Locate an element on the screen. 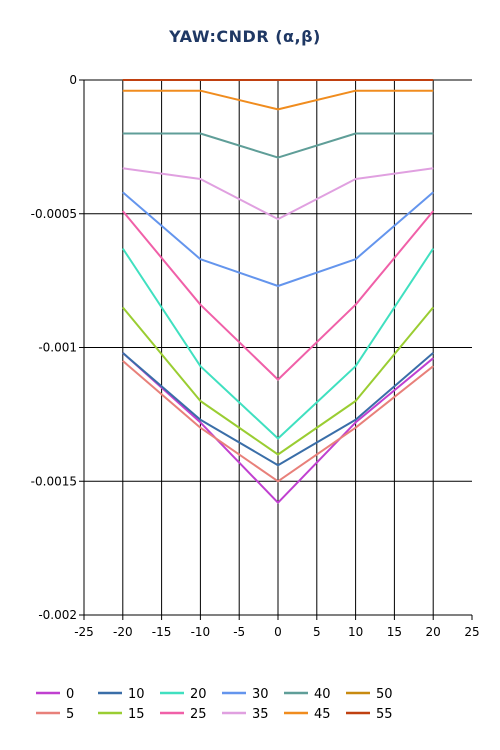  x-tick-label: 25 is located at coordinates (471, 632).